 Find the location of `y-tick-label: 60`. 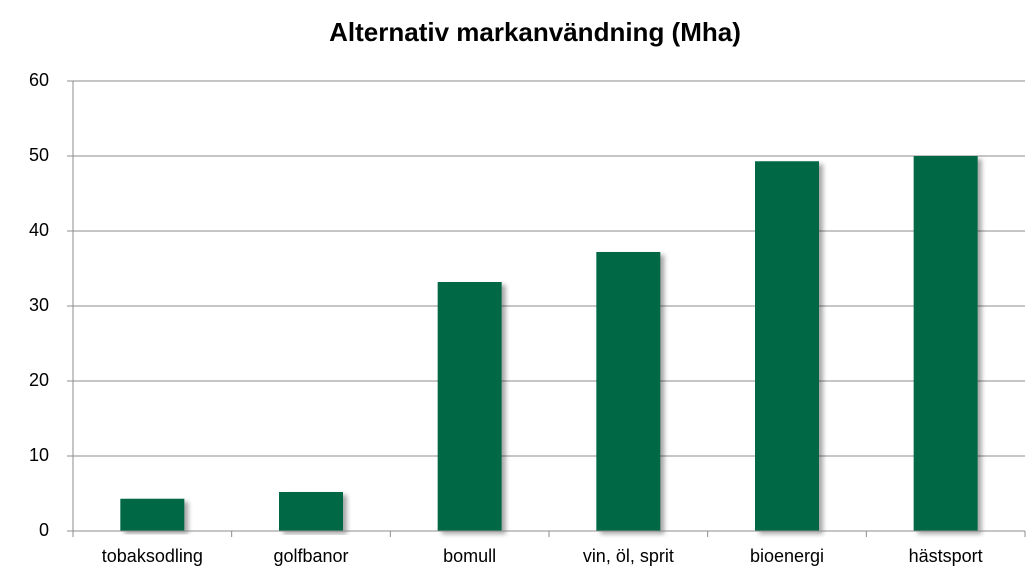

y-tick-label: 60 is located at coordinates (39, 80).